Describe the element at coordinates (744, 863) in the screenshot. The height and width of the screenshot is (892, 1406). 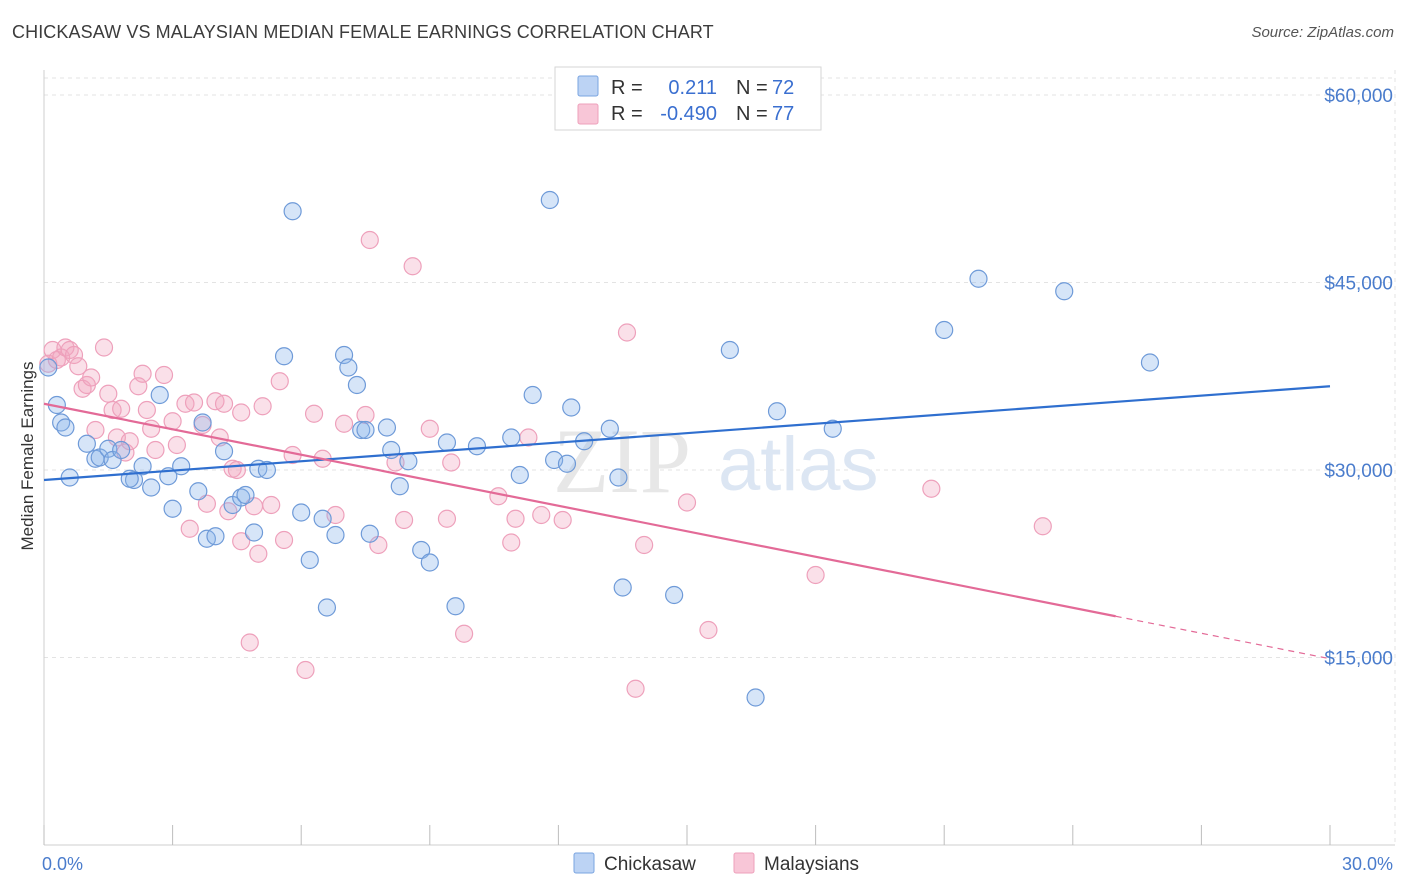
I see `bottom-legend-swatch-malaysians` at that location.